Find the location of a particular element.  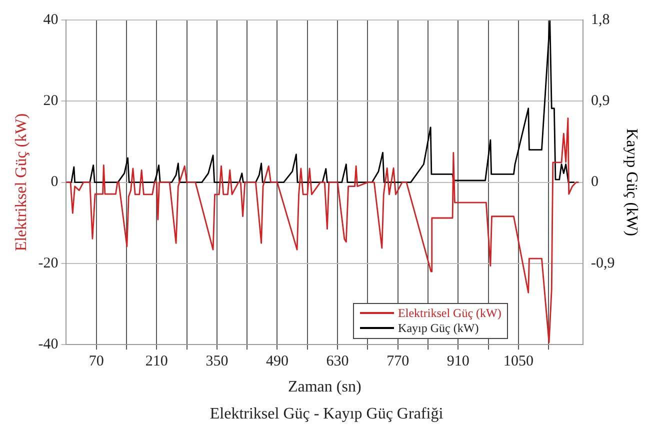

legend-label: Elektriksel Güç (kW) is located at coordinates (450, 313).